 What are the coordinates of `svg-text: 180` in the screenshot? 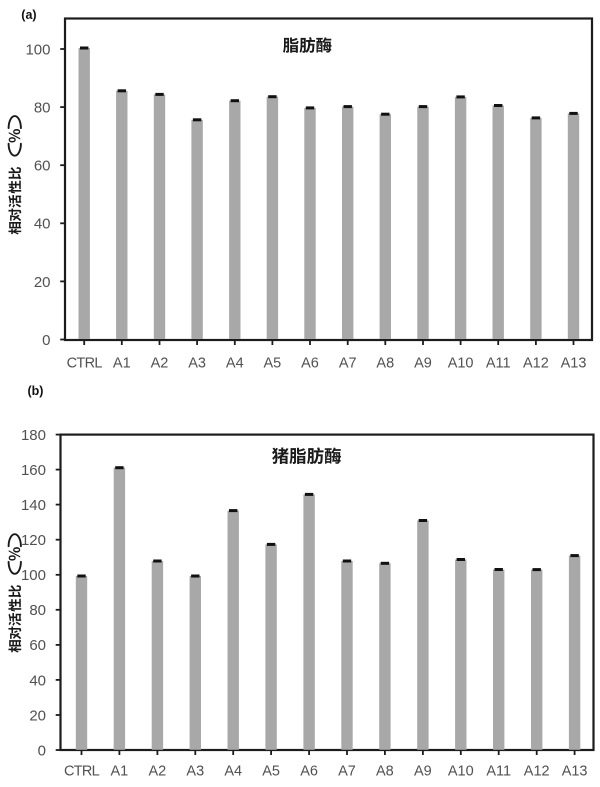 It's located at (33, 435).